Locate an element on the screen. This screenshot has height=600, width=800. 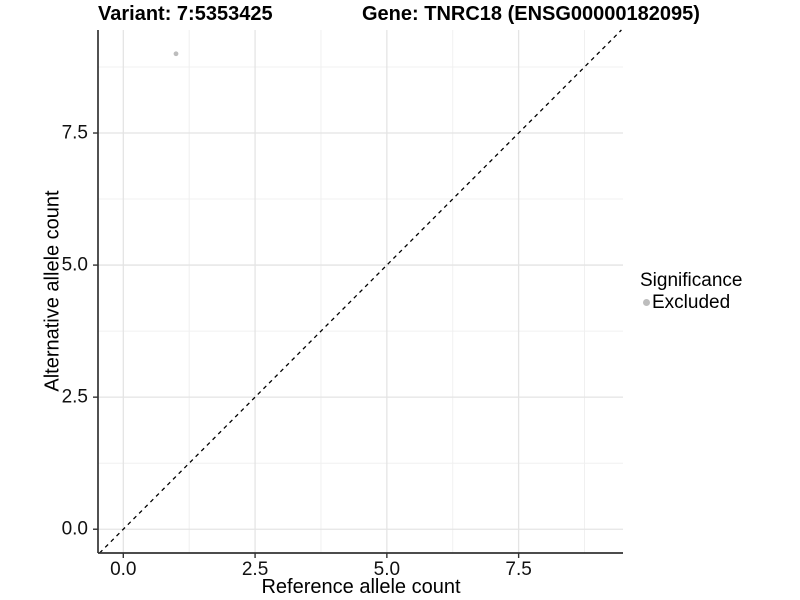
x-axis-title: Reference allele count is located at coordinates (361, 587).